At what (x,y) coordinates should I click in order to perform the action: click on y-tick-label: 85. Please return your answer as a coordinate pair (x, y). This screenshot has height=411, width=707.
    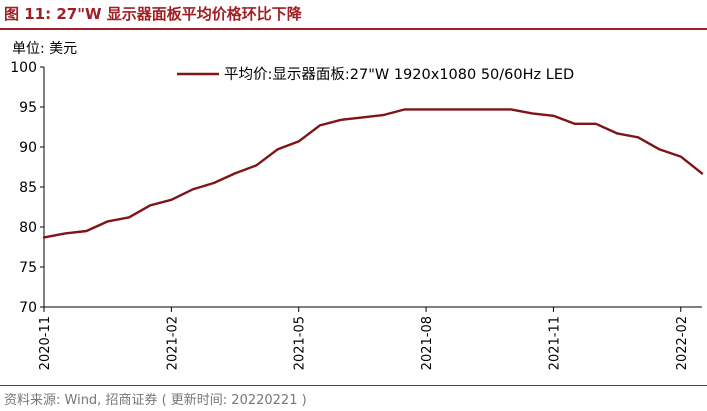
    Looking at the image, I should click on (28, 188).